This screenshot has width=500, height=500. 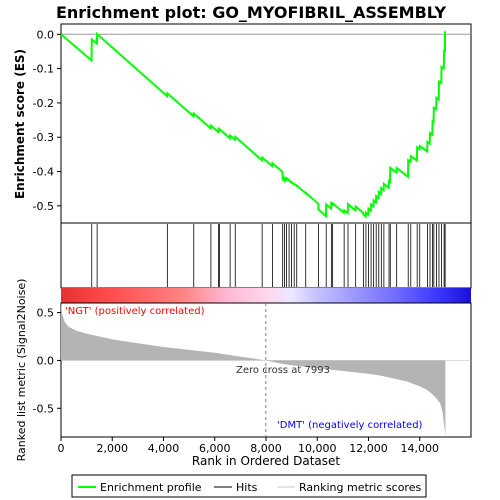 What do you see at coordinates (43, 408) in the screenshot?
I see `metric-y-tick-label: -0.5` at bounding box center [43, 408].